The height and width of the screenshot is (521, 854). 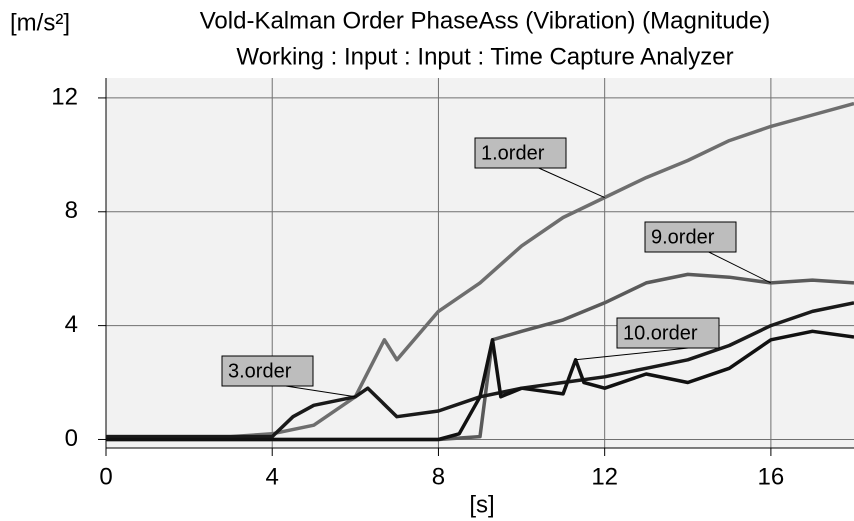 What do you see at coordinates (604, 476) in the screenshot?
I see `x-tick-label: 12` at bounding box center [604, 476].